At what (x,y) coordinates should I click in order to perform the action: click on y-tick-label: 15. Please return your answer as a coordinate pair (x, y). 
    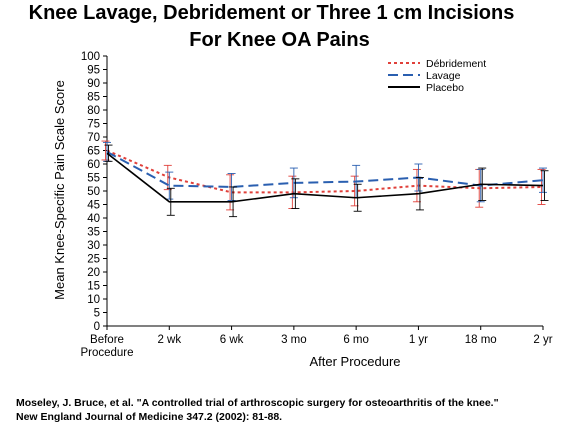
    Looking at the image, I should click on (93, 287).